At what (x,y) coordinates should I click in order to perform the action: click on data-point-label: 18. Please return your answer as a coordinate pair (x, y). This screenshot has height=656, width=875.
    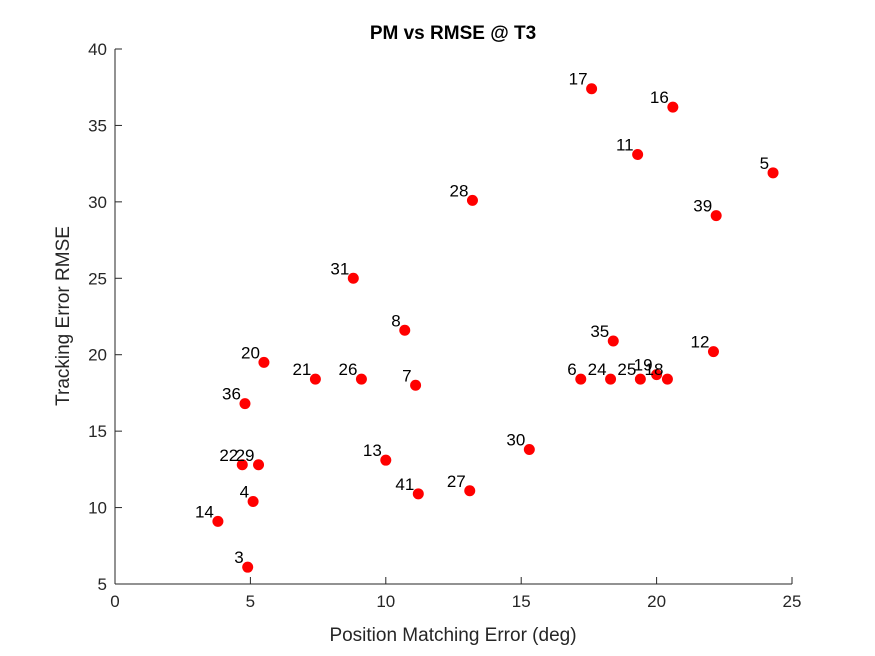
    Looking at the image, I should click on (654, 369).